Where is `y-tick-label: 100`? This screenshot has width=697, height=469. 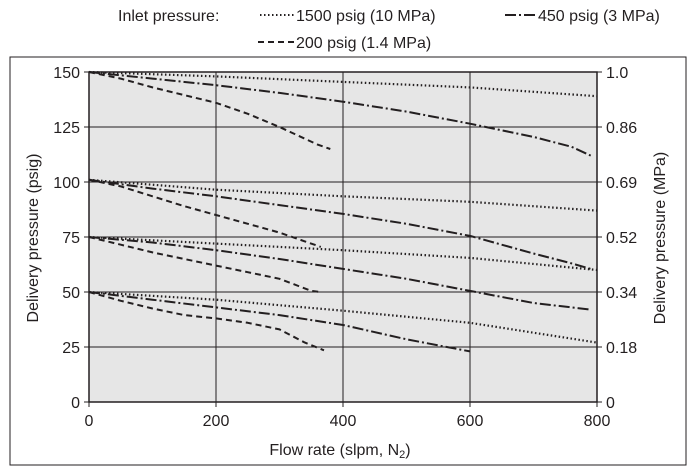
y-tick-label: 100 is located at coordinates (66, 183).